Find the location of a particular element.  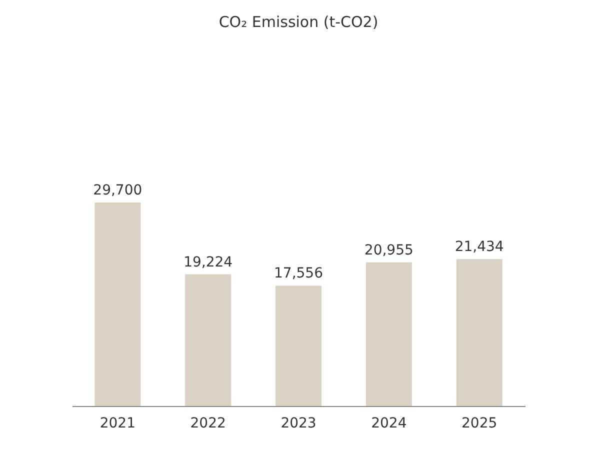

data-label: 20,955 is located at coordinates (389, 250).